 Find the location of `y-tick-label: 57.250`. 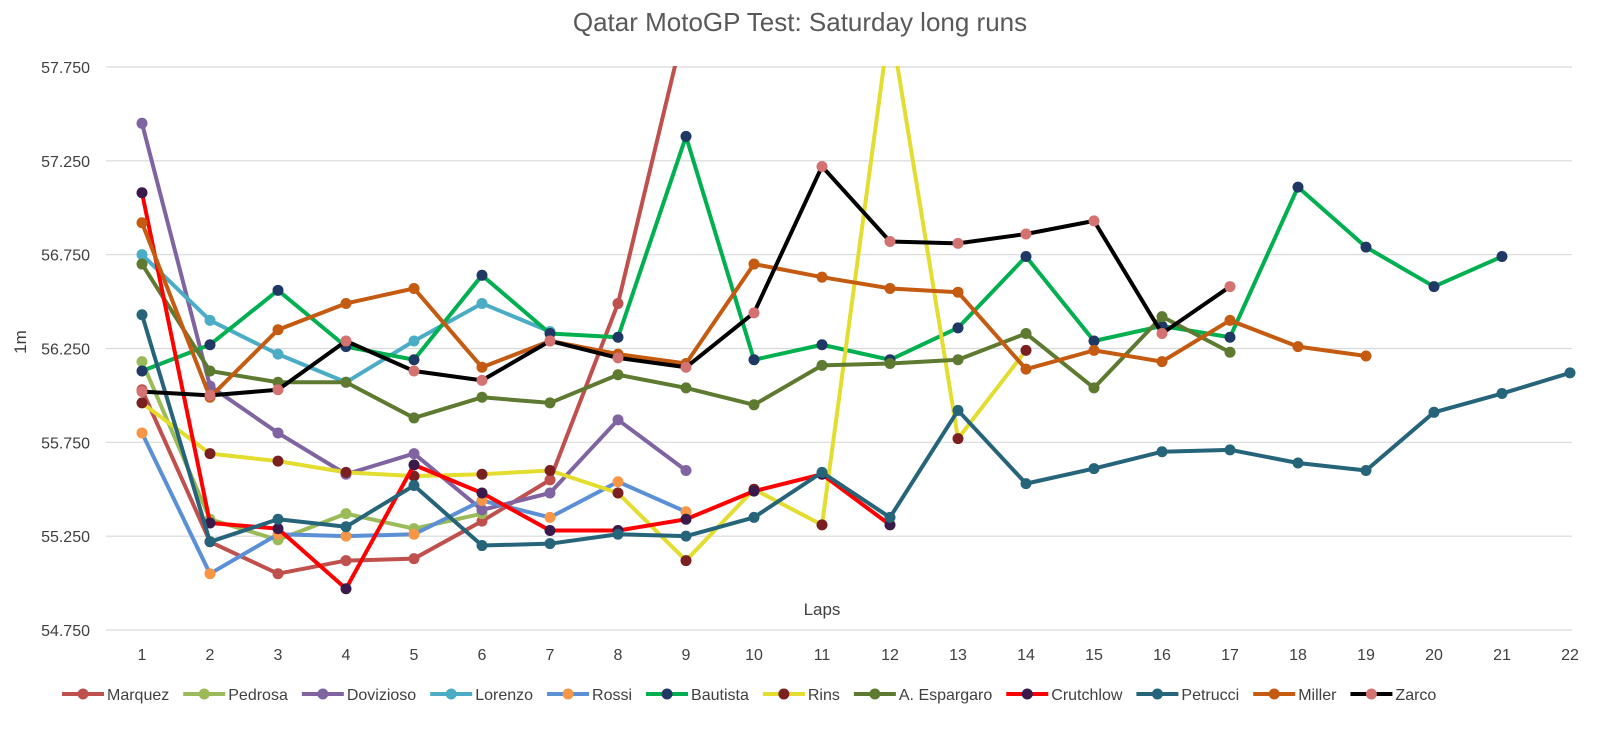

y-tick-label: 57.250 is located at coordinates (65, 162).